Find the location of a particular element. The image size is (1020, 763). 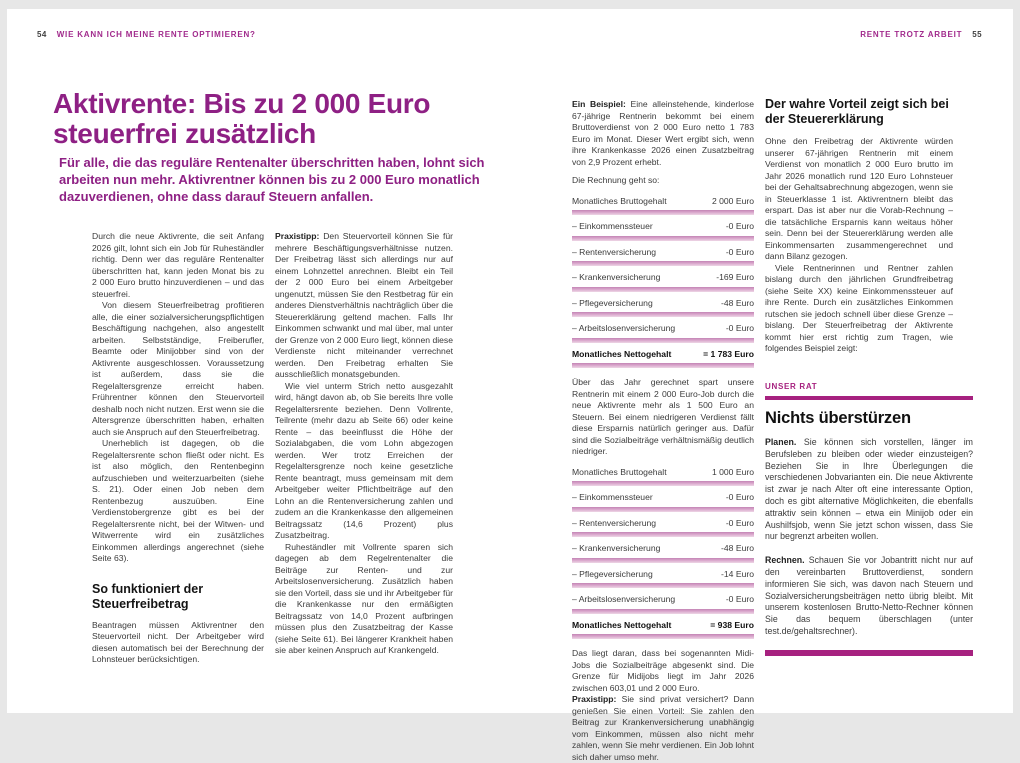

calculation-intro: Die Rechnung geht so: is located at coordinates (616, 180).